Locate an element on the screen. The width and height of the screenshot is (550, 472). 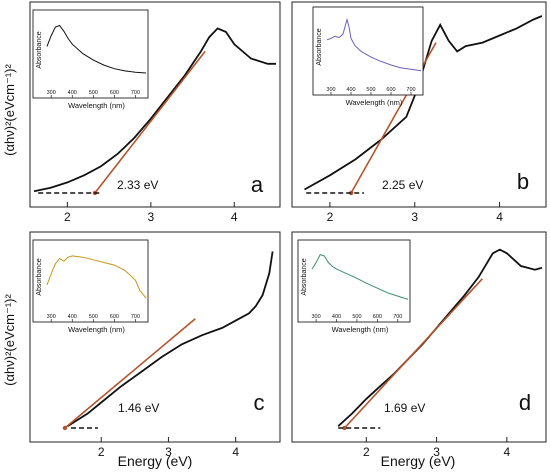
inset-x-tick-label-a: 300 is located at coordinates (51, 93).